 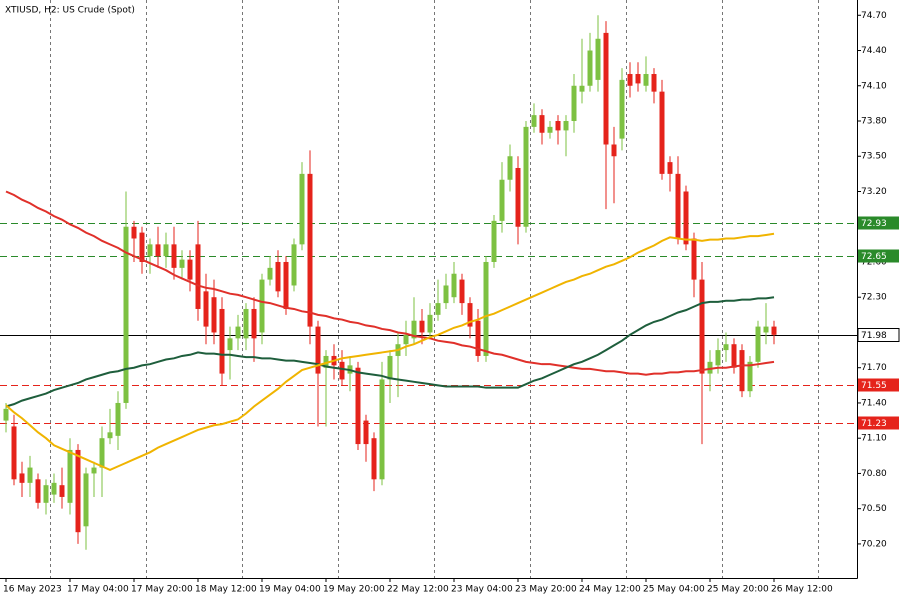 What do you see at coordinates (226, 590) in the screenshot?
I see `x-tick-label: 18 May 12:00` at bounding box center [226, 590].